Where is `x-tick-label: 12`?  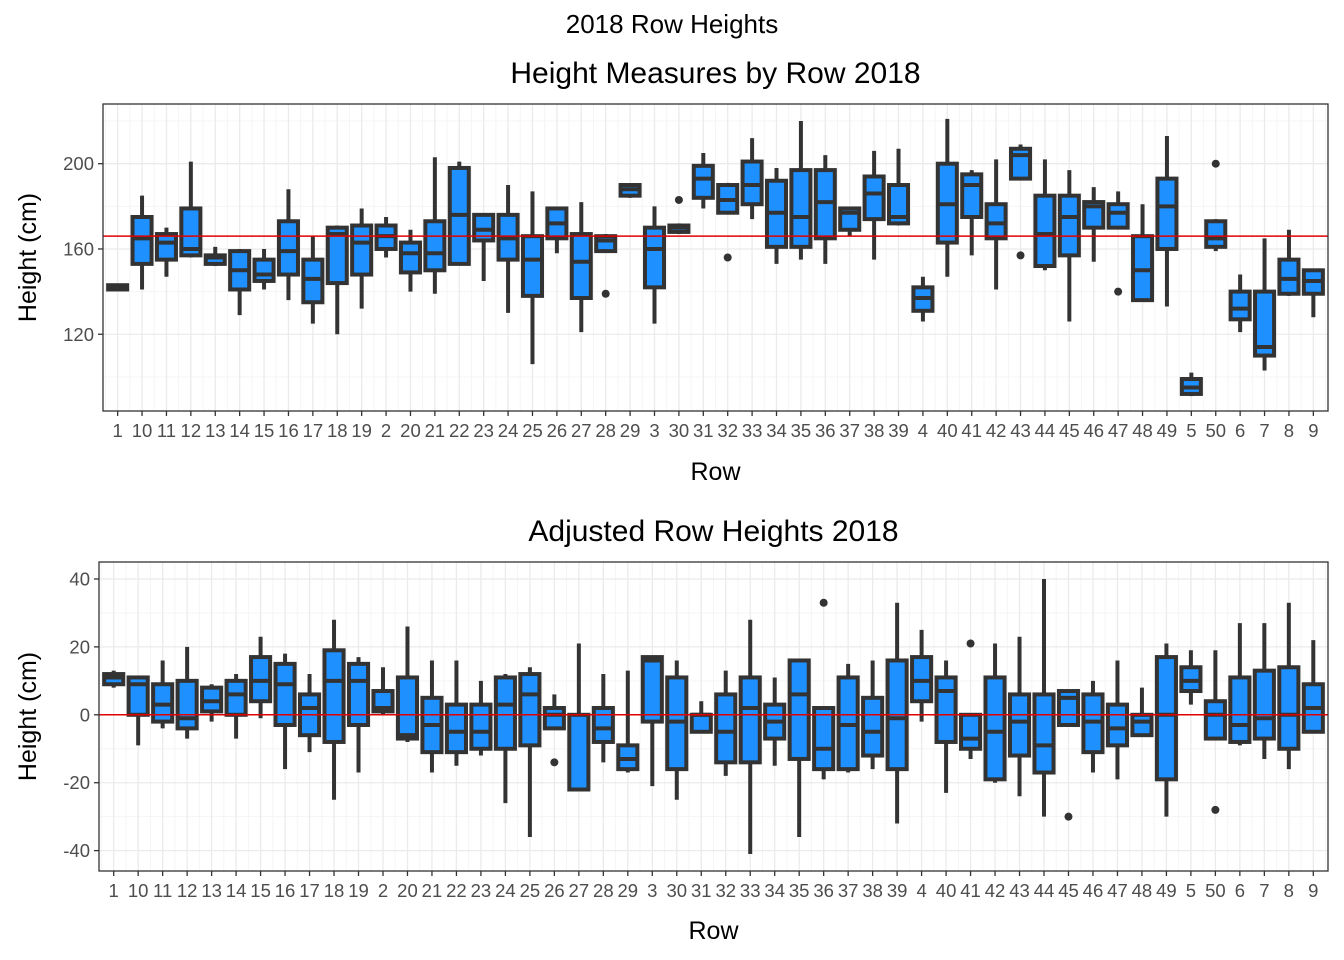 x-tick-label: 12 is located at coordinates (191, 430).